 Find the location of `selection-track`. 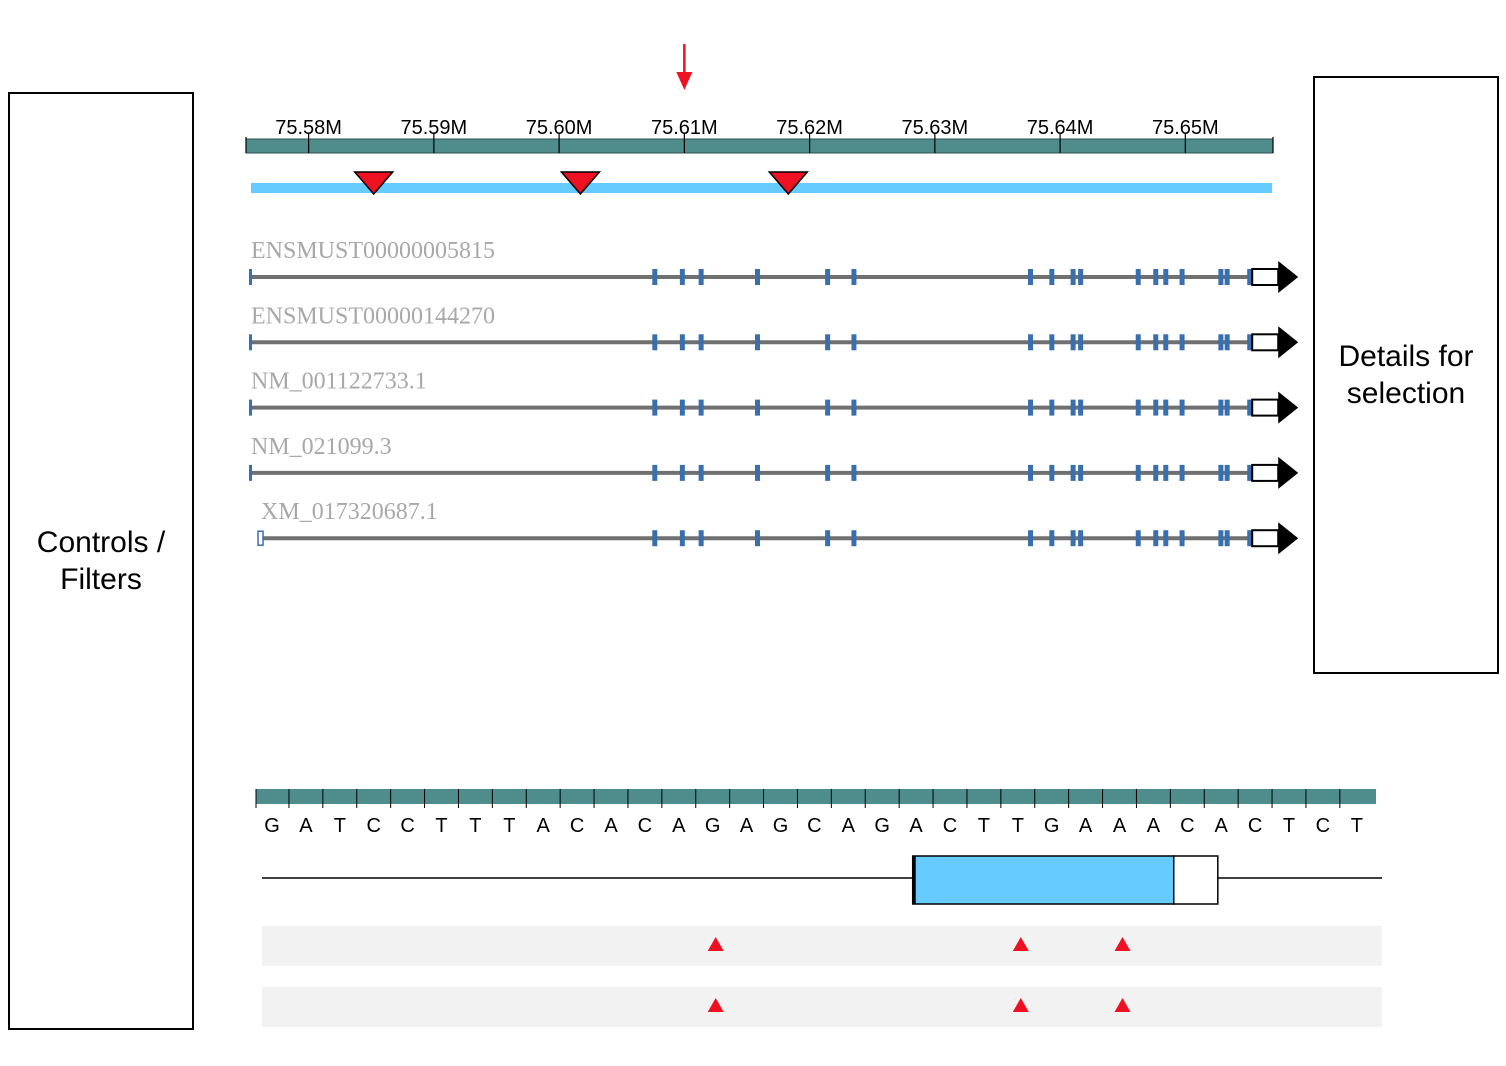

selection-track is located at coordinates (761, 183).